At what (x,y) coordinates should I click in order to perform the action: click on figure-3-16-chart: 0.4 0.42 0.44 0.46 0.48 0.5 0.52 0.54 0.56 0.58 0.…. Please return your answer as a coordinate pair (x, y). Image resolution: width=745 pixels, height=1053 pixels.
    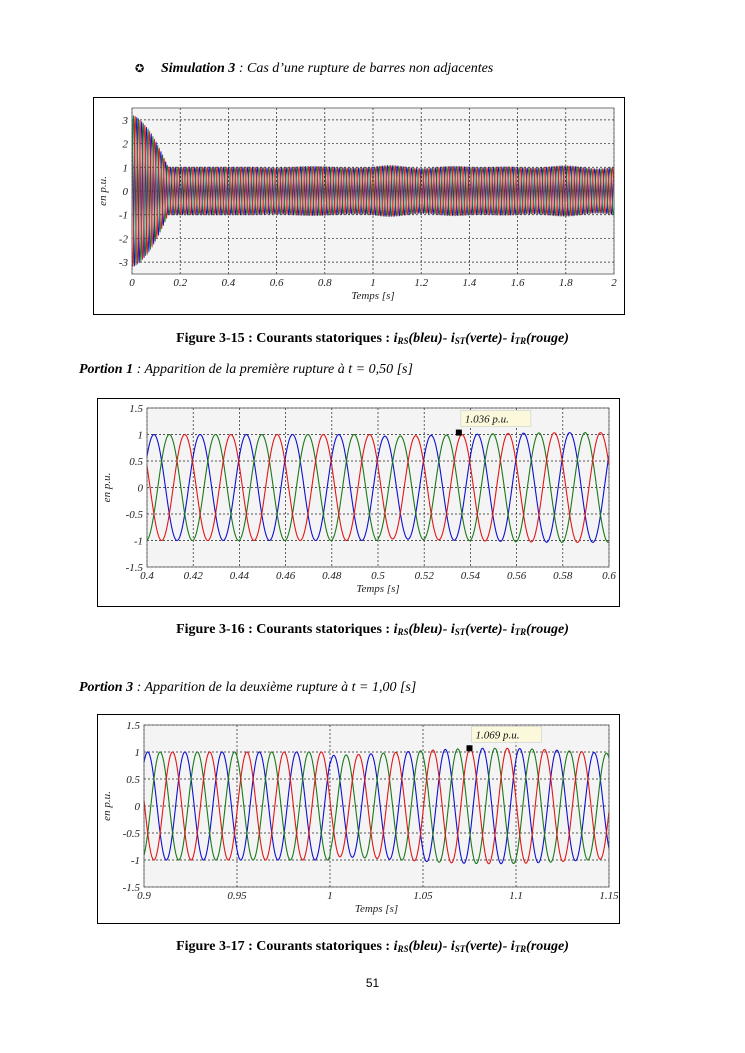
    Looking at the image, I should click on (358, 502).